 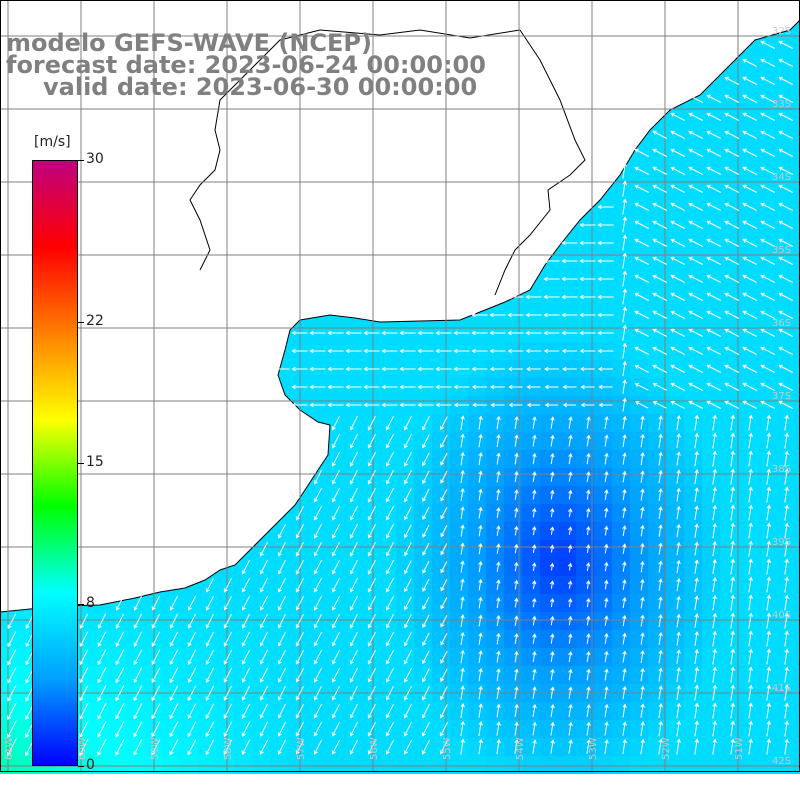 I want to click on colorbar-tick-label: 0, so click(x=90, y=765).